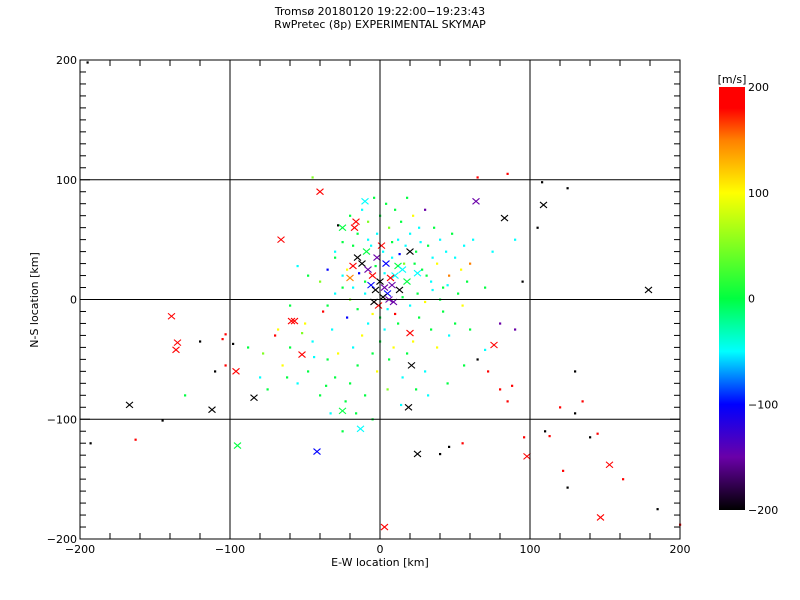 This screenshot has height=600, width=800. Describe the element at coordinates (73, 300) in the screenshot. I see `y-tick-label: 0` at that location.